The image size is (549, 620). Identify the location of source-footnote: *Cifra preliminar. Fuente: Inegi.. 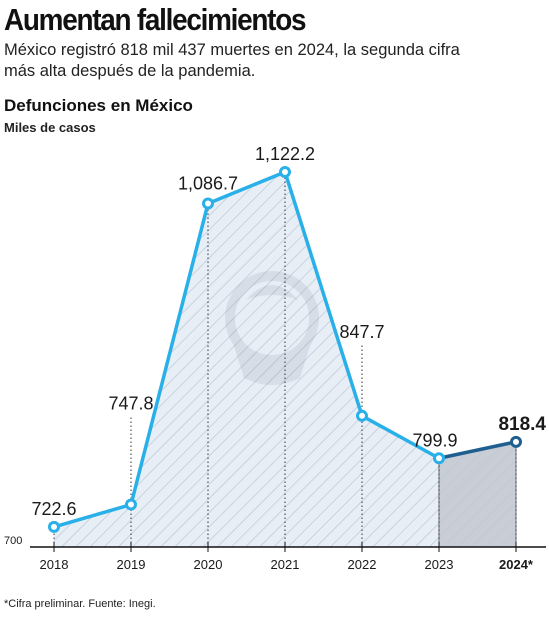
(80, 604).